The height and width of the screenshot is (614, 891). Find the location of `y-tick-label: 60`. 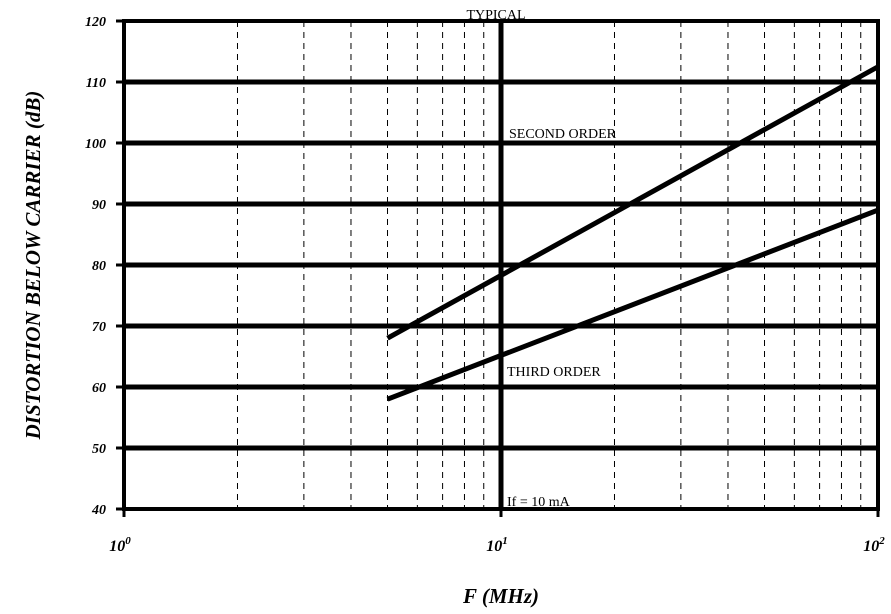

y-tick-label: 60 is located at coordinates (99, 388).